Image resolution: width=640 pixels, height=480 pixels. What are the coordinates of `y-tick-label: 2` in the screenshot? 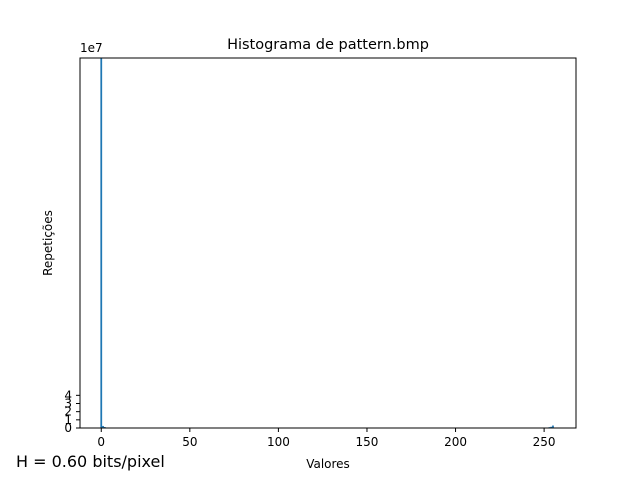 It's located at (68, 412).